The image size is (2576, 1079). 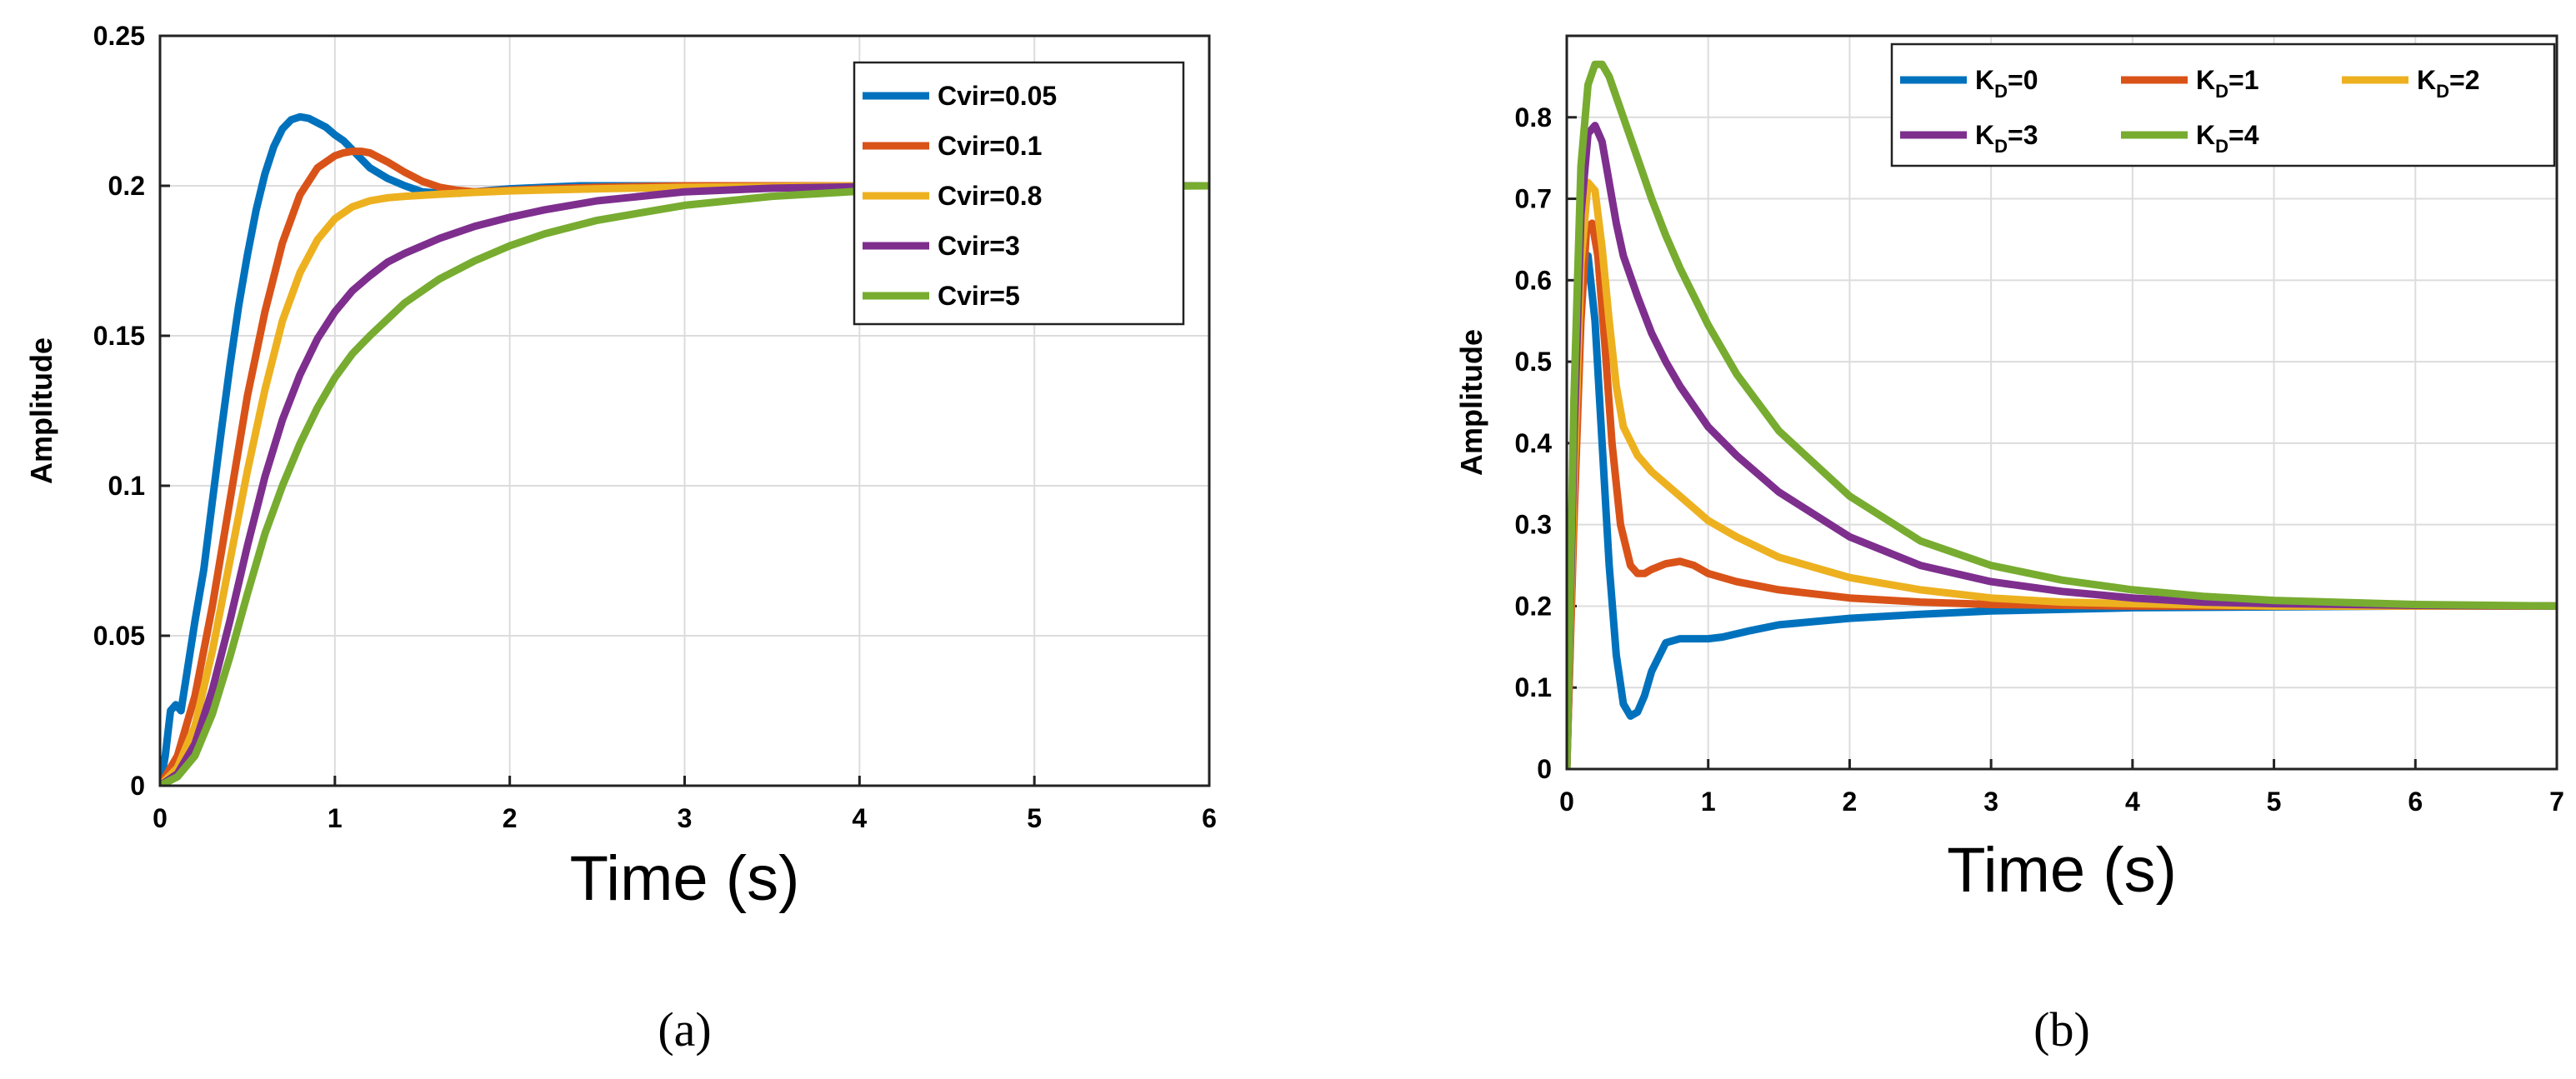 I want to click on legend-label: Cvir=3, so click(x=979, y=246).